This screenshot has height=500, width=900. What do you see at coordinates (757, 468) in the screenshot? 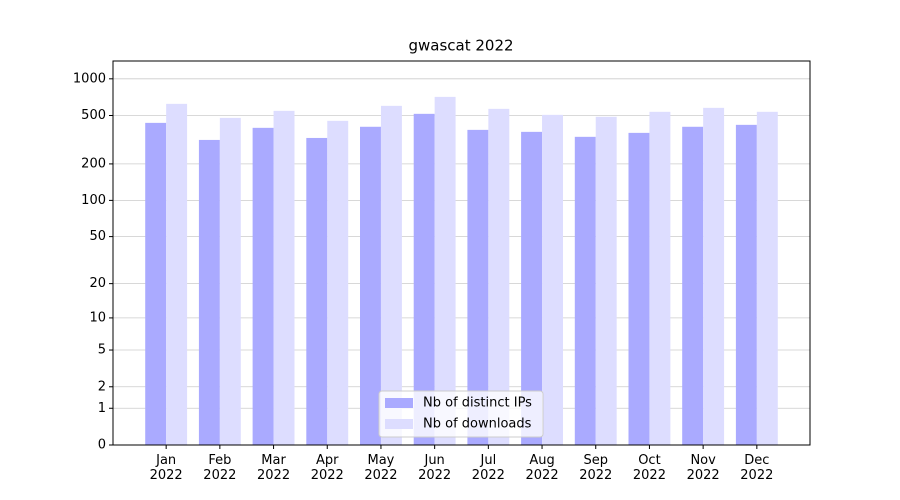
I see `x-tick-label: Dec 2022` at bounding box center [757, 468].